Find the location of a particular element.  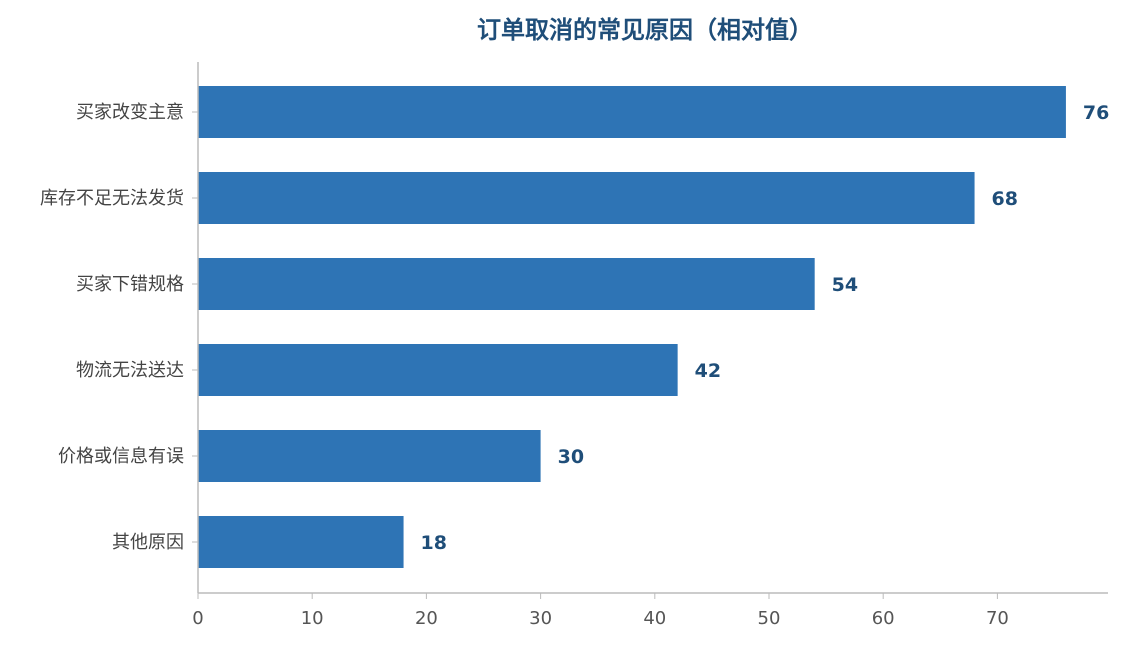

y-tick-label-4: 价格或信息有误 is located at coordinates (121, 456).